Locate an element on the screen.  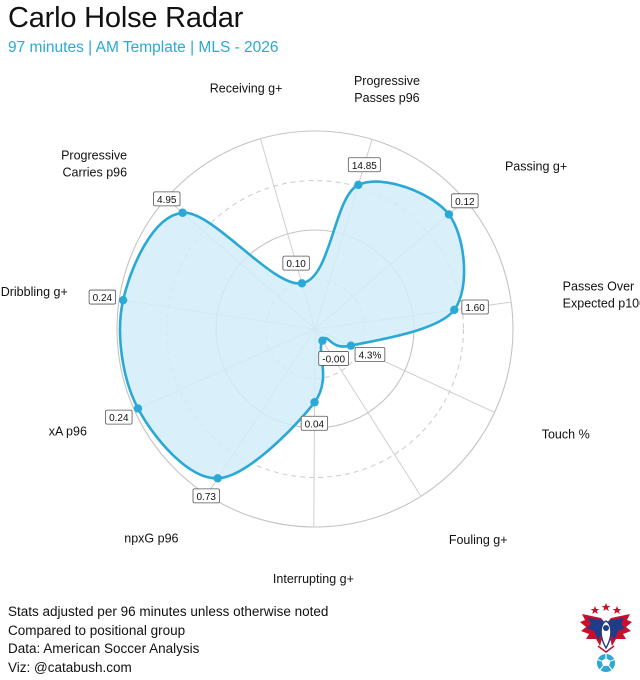
footer-line: Data: American Soccer Analysis is located at coordinates (104, 648).